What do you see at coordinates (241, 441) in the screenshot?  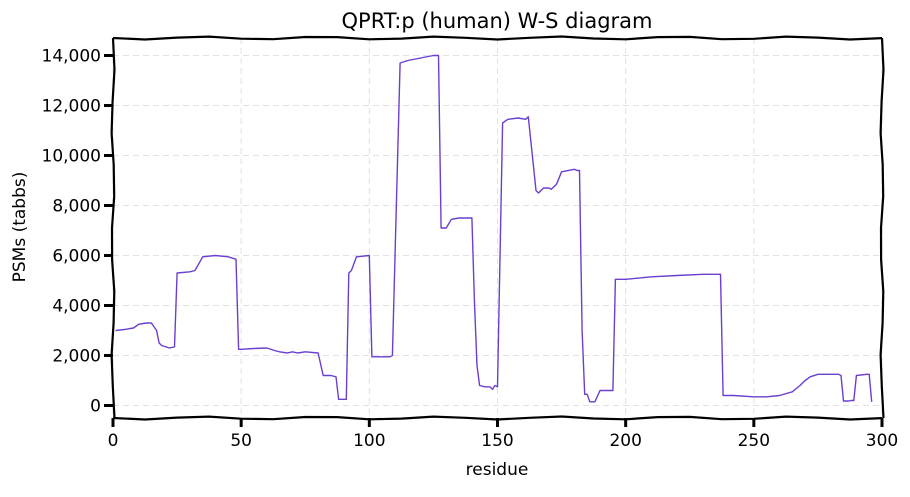 I see `x-tick-label: 50` at bounding box center [241, 441].